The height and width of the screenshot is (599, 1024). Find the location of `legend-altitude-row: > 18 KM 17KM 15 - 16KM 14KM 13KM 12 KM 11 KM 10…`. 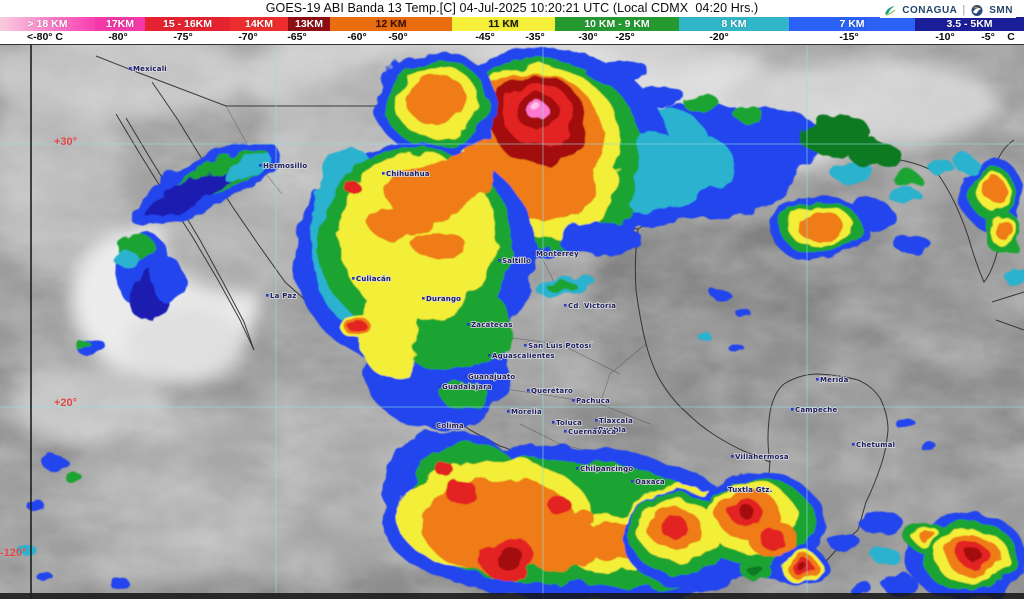

legend-altitude-row: > 18 KM 17KM 15 - 16KM 14KM 13KM 12 KM 11 KM 10… is located at coordinates (512, 24).